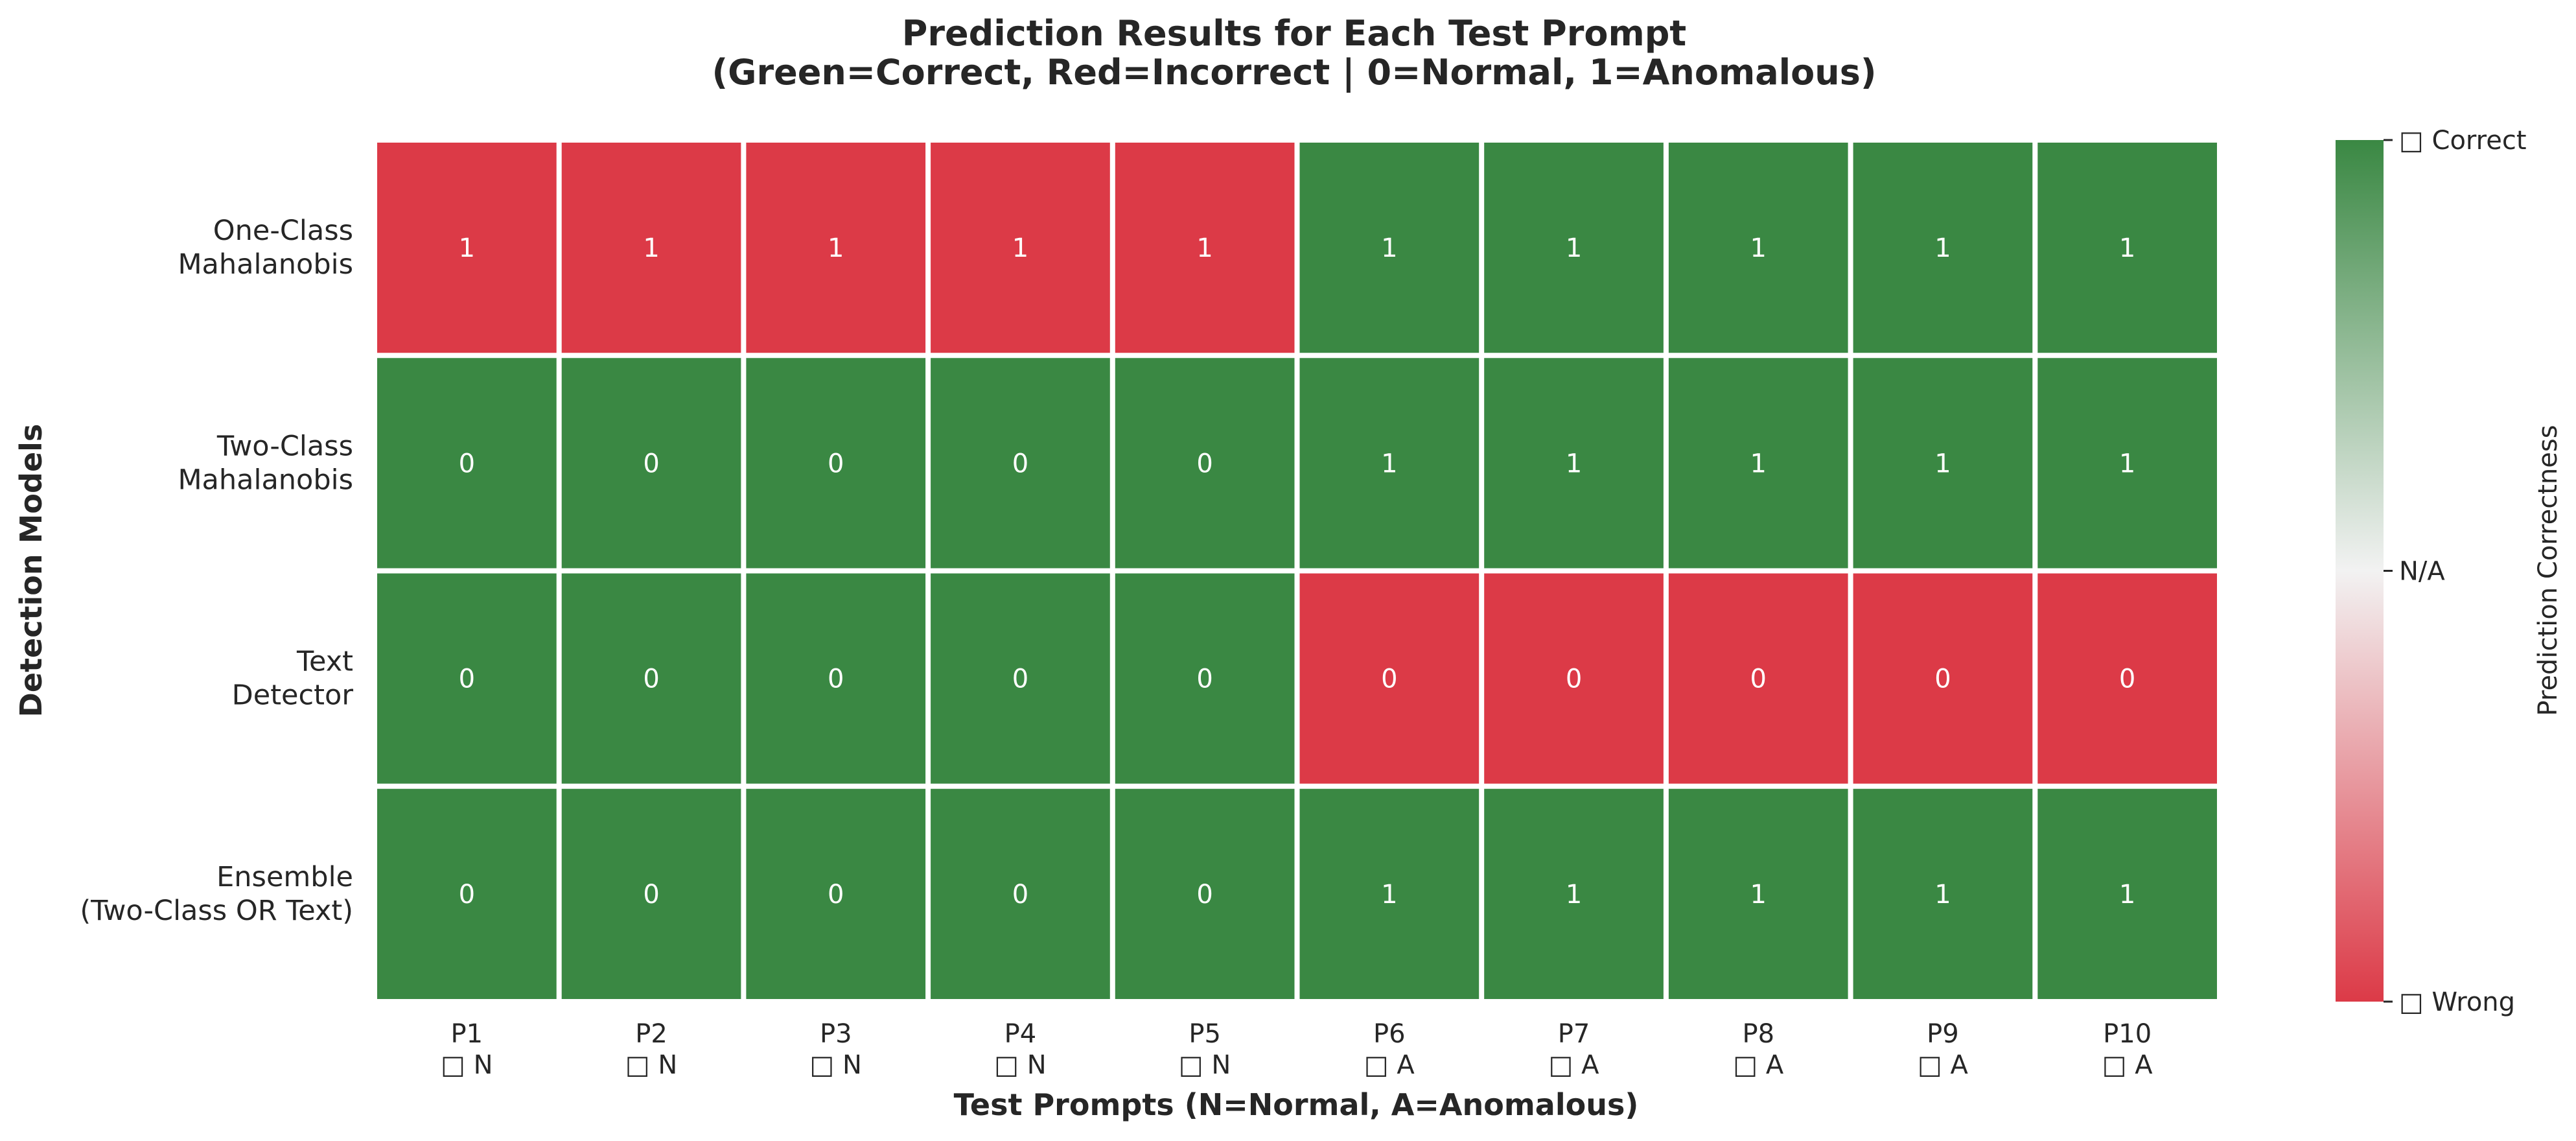  I want to click on column-label: P3 □ N, so click(836, 1049).